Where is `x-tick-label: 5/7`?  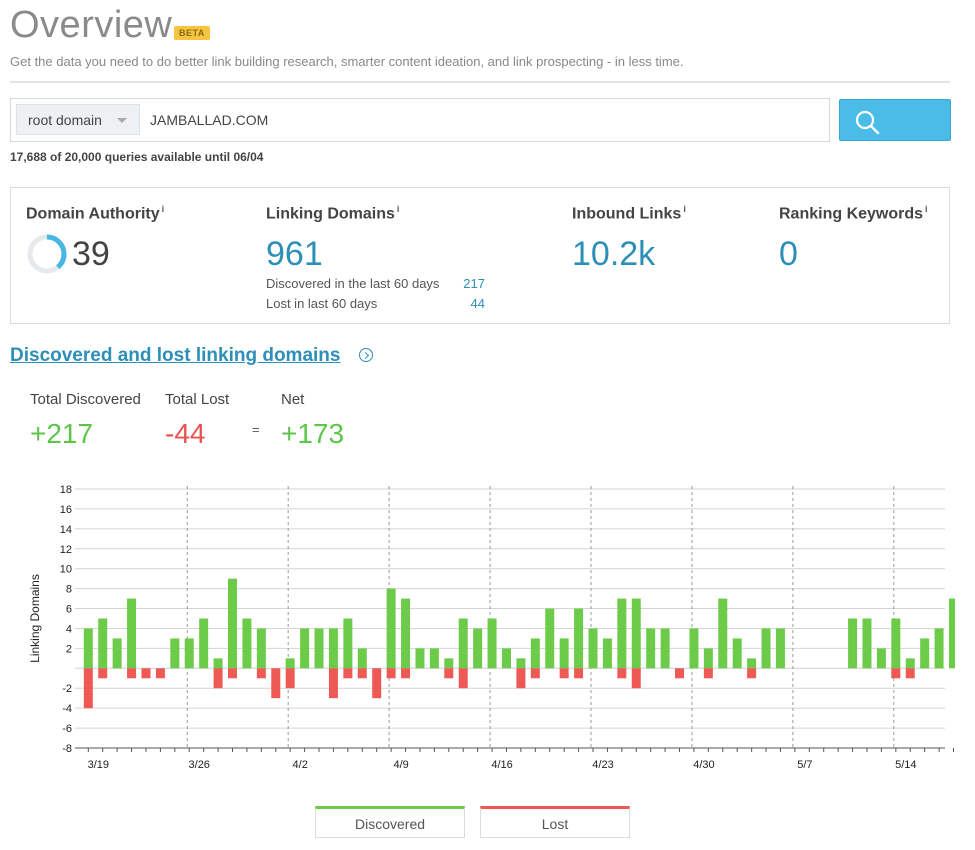
x-tick-label: 5/7 is located at coordinates (804, 765).